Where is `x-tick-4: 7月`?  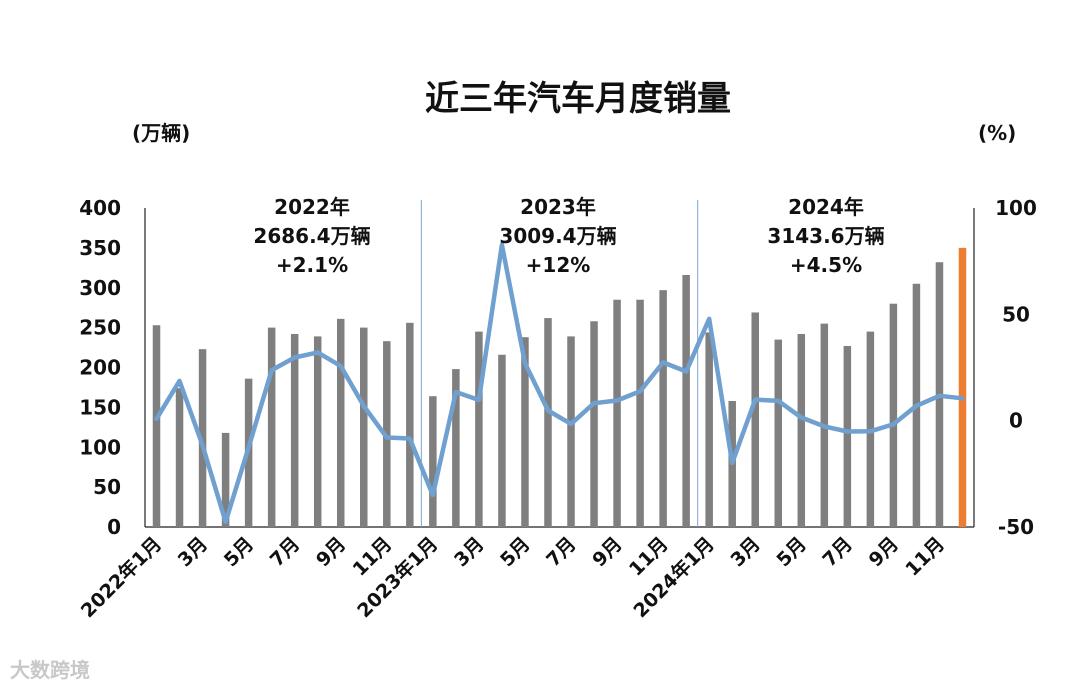
x-tick-4: 7月 is located at coordinates (285, 552).